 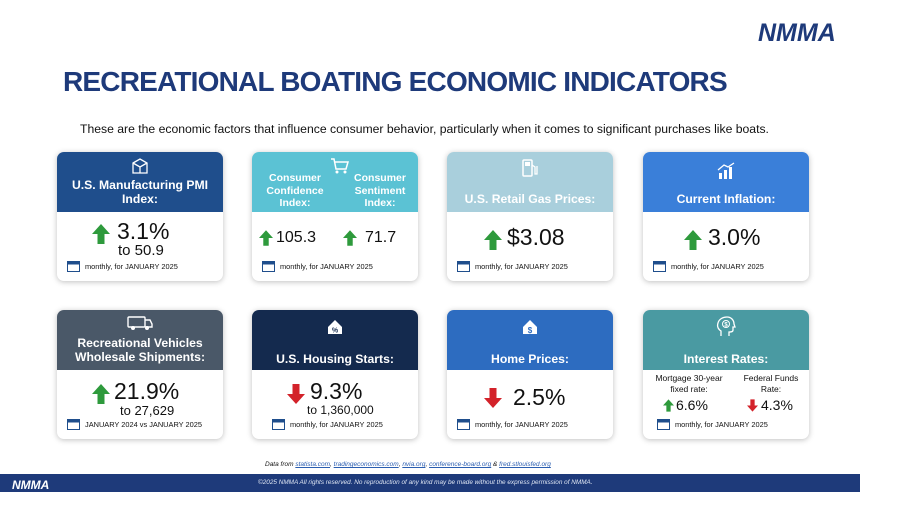 What do you see at coordinates (689, 383) in the screenshot?
I see `label-mortgage-rate: Mortgage 30-year fixed rate:` at bounding box center [689, 383].